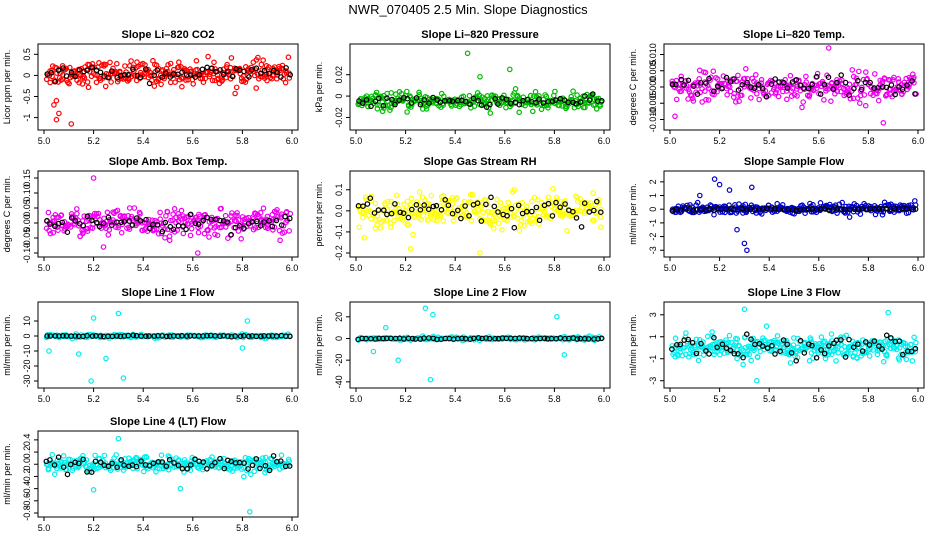 The image size is (936, 540). I want to click on x-tick-label: 5.4, so click(455, 268).